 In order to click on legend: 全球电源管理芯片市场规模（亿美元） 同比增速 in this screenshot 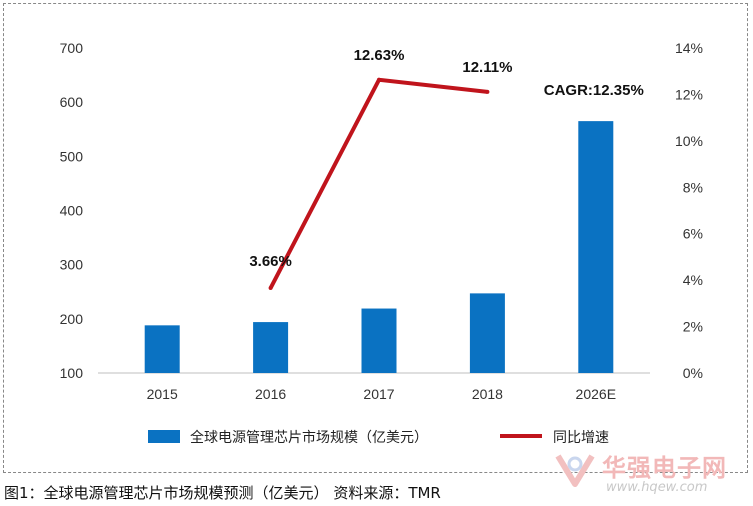, I will do `click(378, 437)`.